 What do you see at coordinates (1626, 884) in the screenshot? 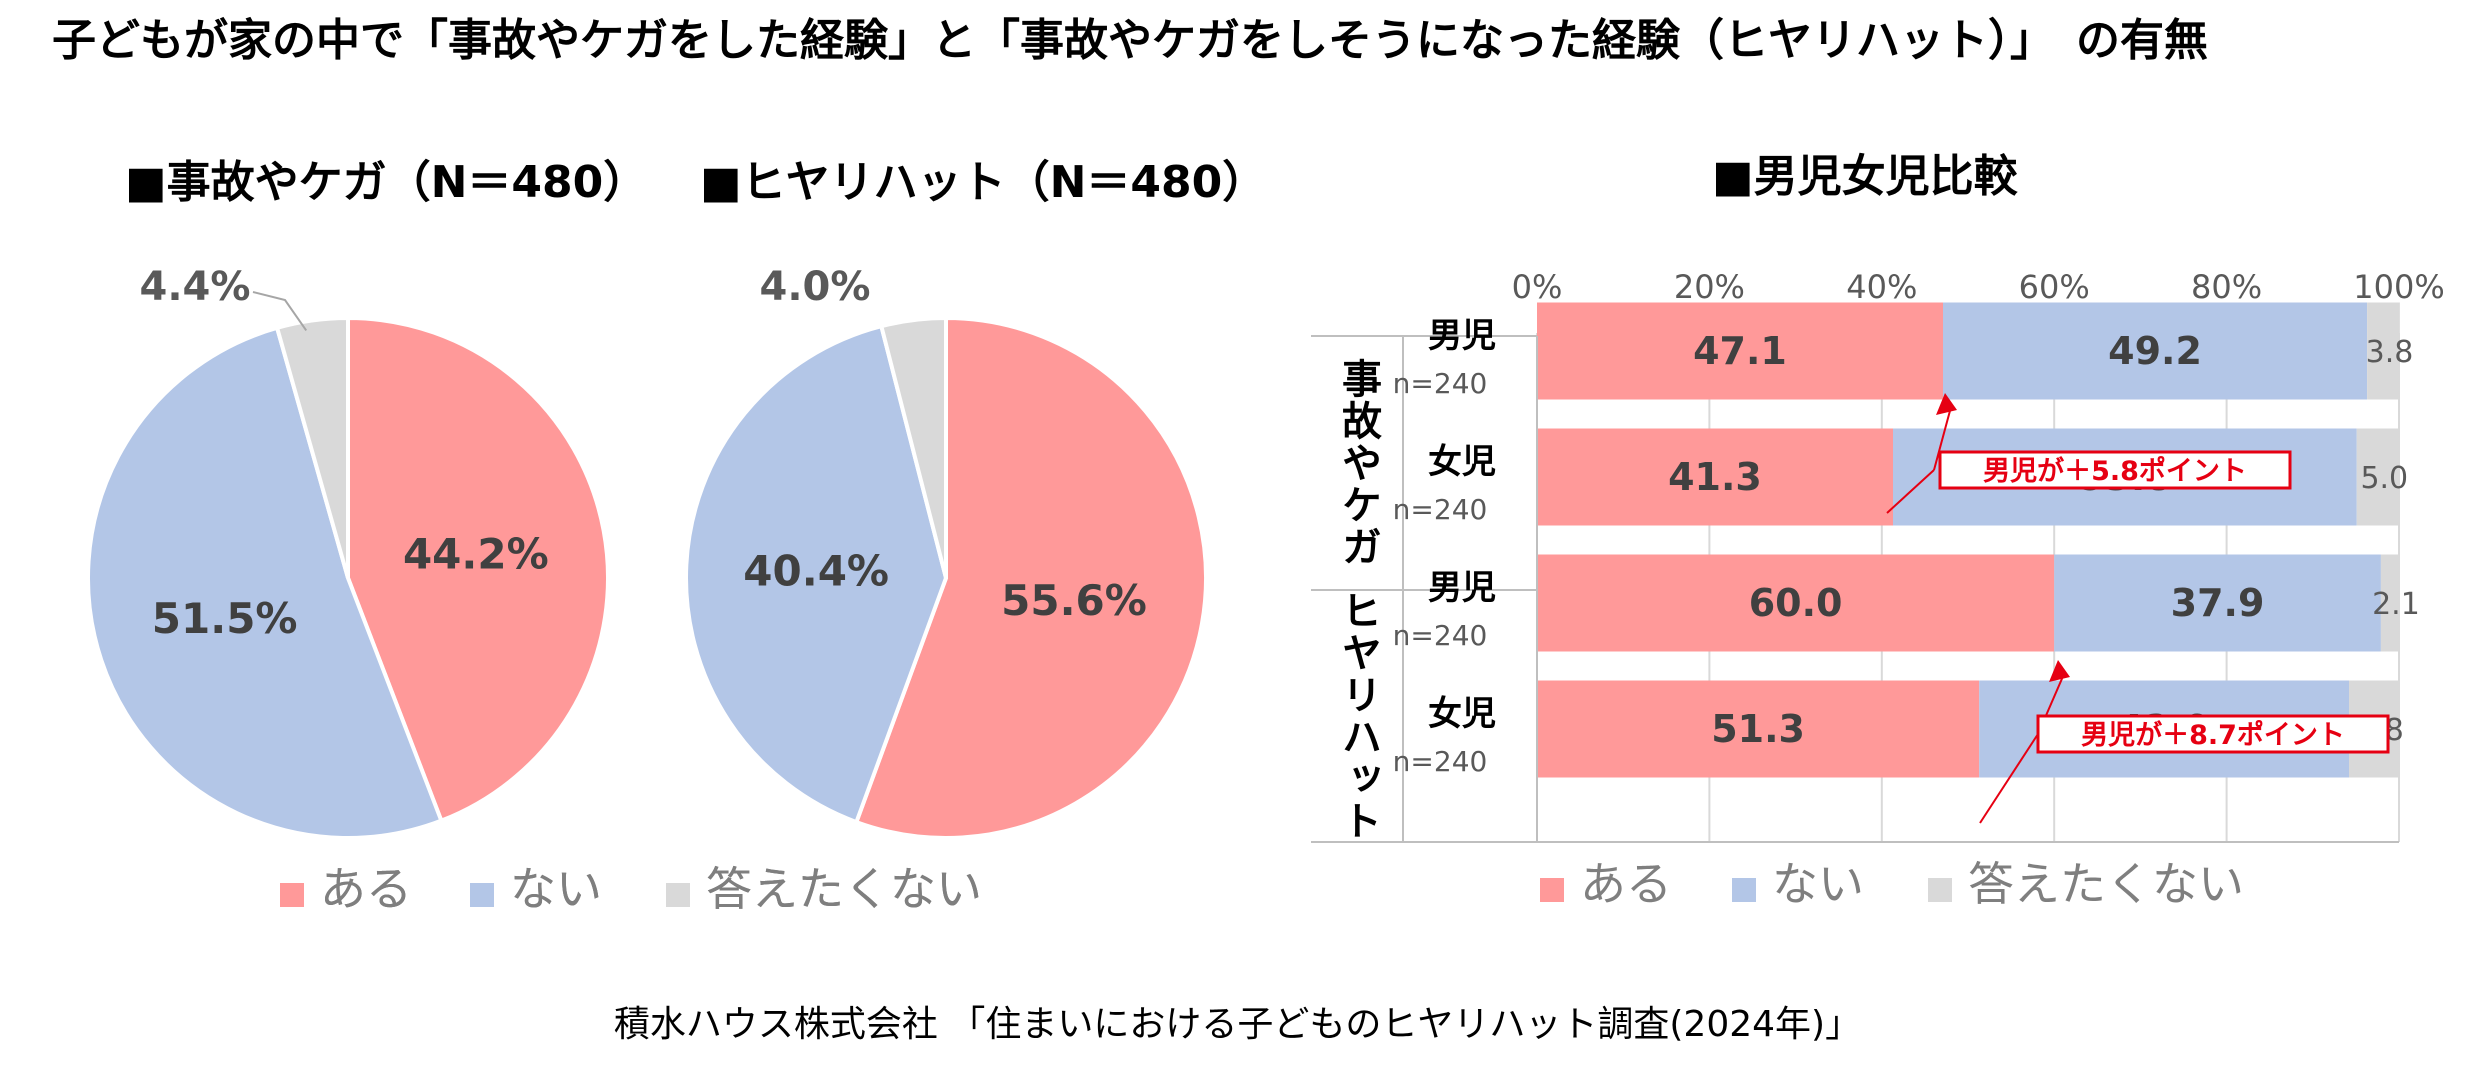
I see `bar-legend-label-0: ある` at bounding box center [1626, 884].